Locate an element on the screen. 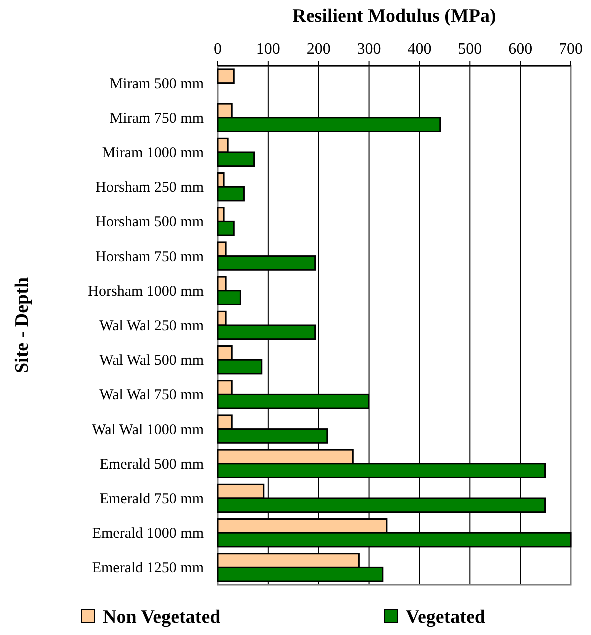 This screenshot has height=635, width=591. y-tick-label: Wal Wal 250 mm is located at coordinates (152, 326).